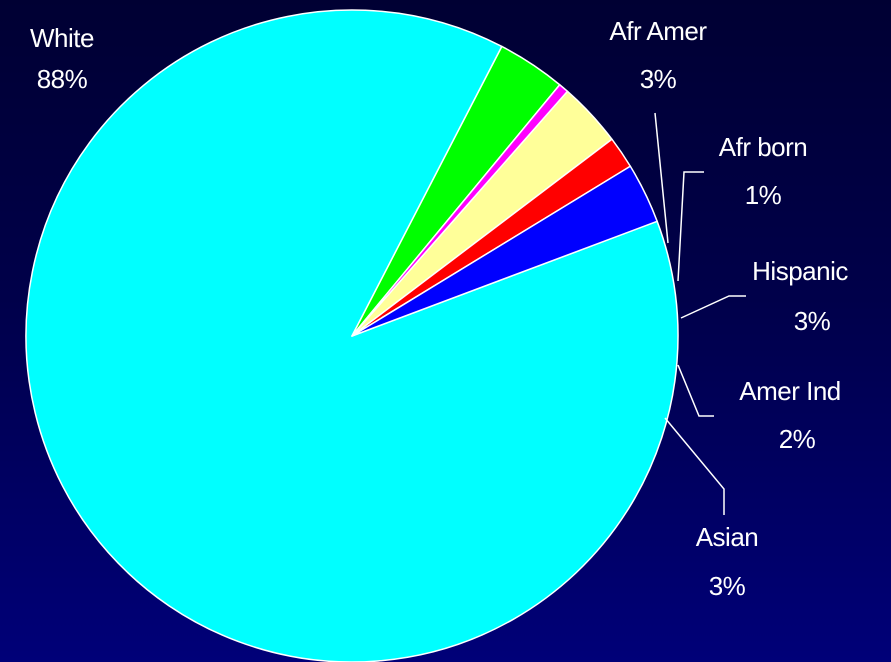  I want to click on slice-percent-label: 2%, so click(797, 439).